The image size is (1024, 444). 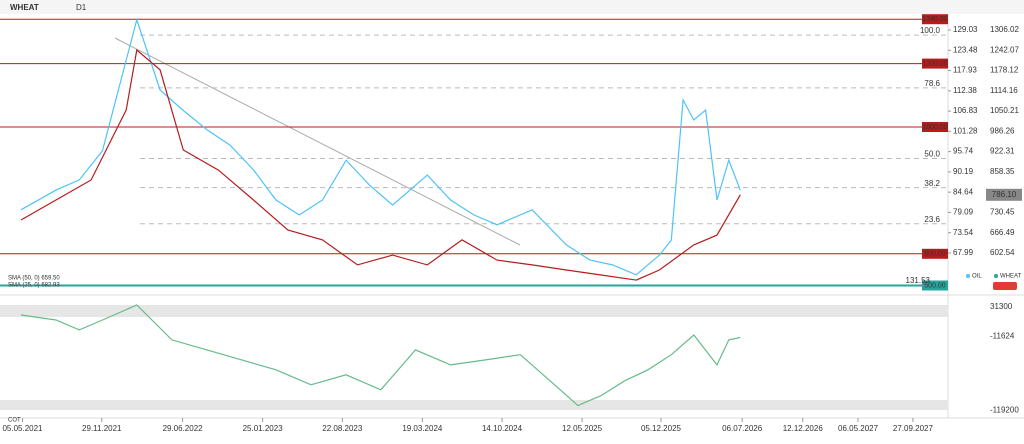 What do you see at coordinates (965, 70) in the screenshot?
I see `y-tick-label: 117.93` at bounding box center [965, 70].